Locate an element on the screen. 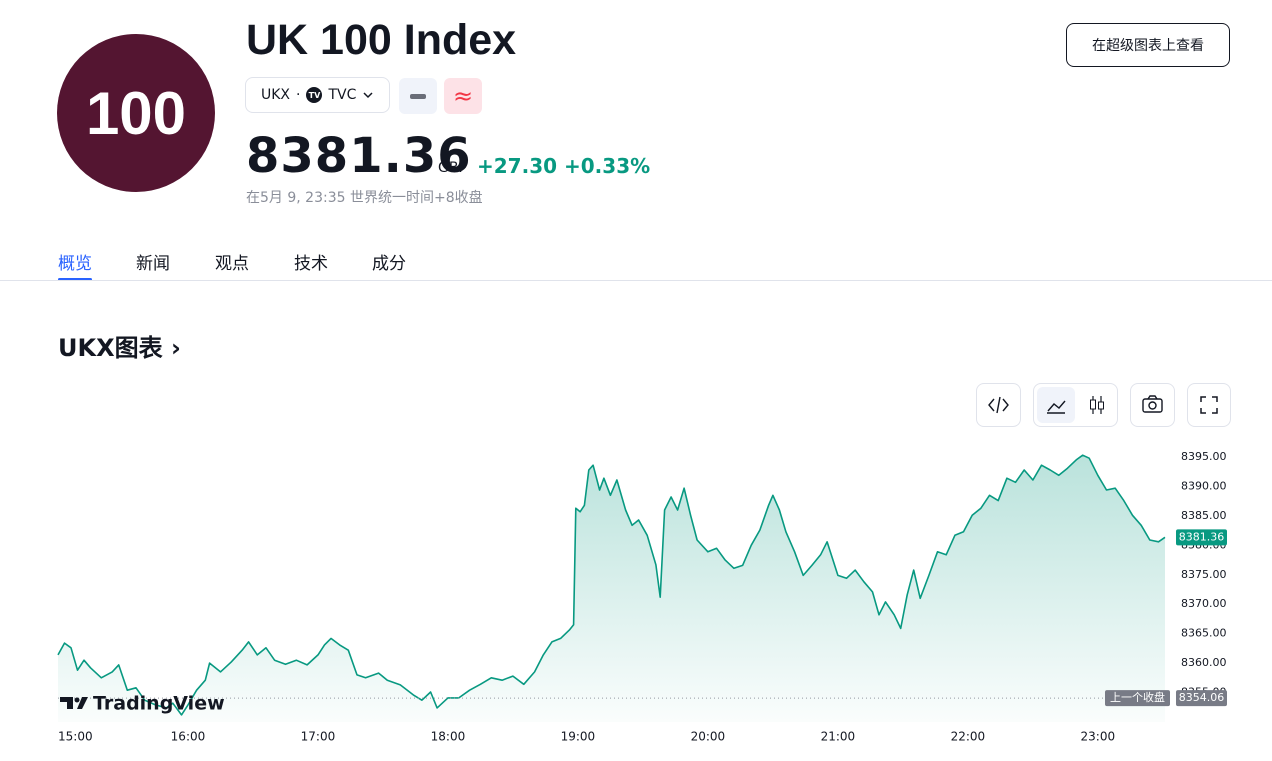  tab: 新闻 is located at coordinates (153, 264).